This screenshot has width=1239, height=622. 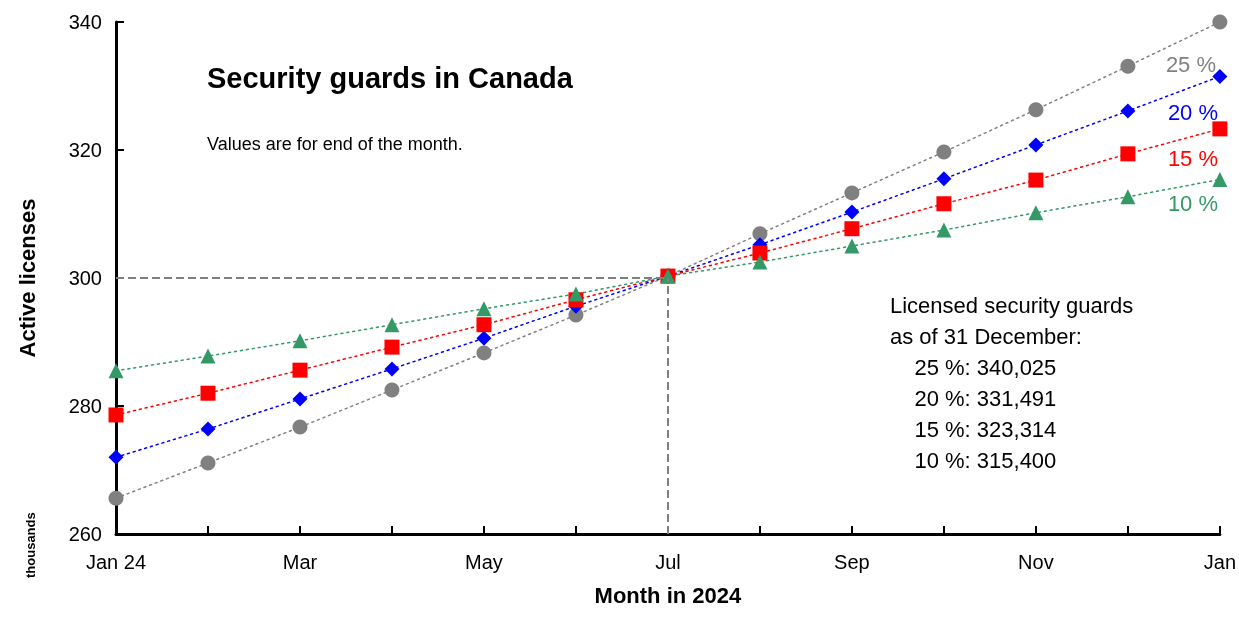 What do you see at coordinates (300, 562) in the screenshot?
I see `x-tick-label: Mar` at bounding box center [300, 562].